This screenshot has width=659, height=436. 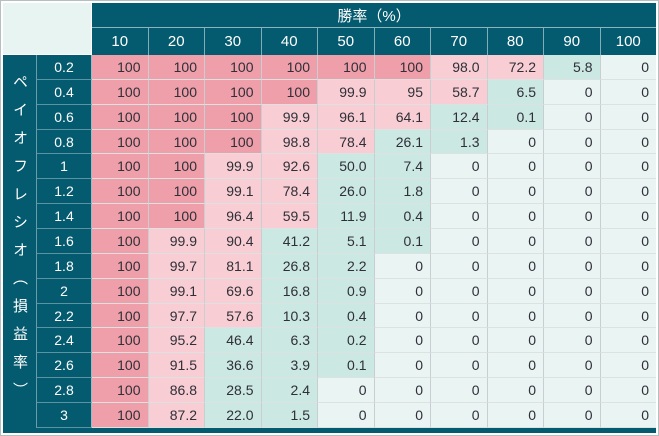 I want to click on data-cell: 2.2, so click(x=346, y=266).